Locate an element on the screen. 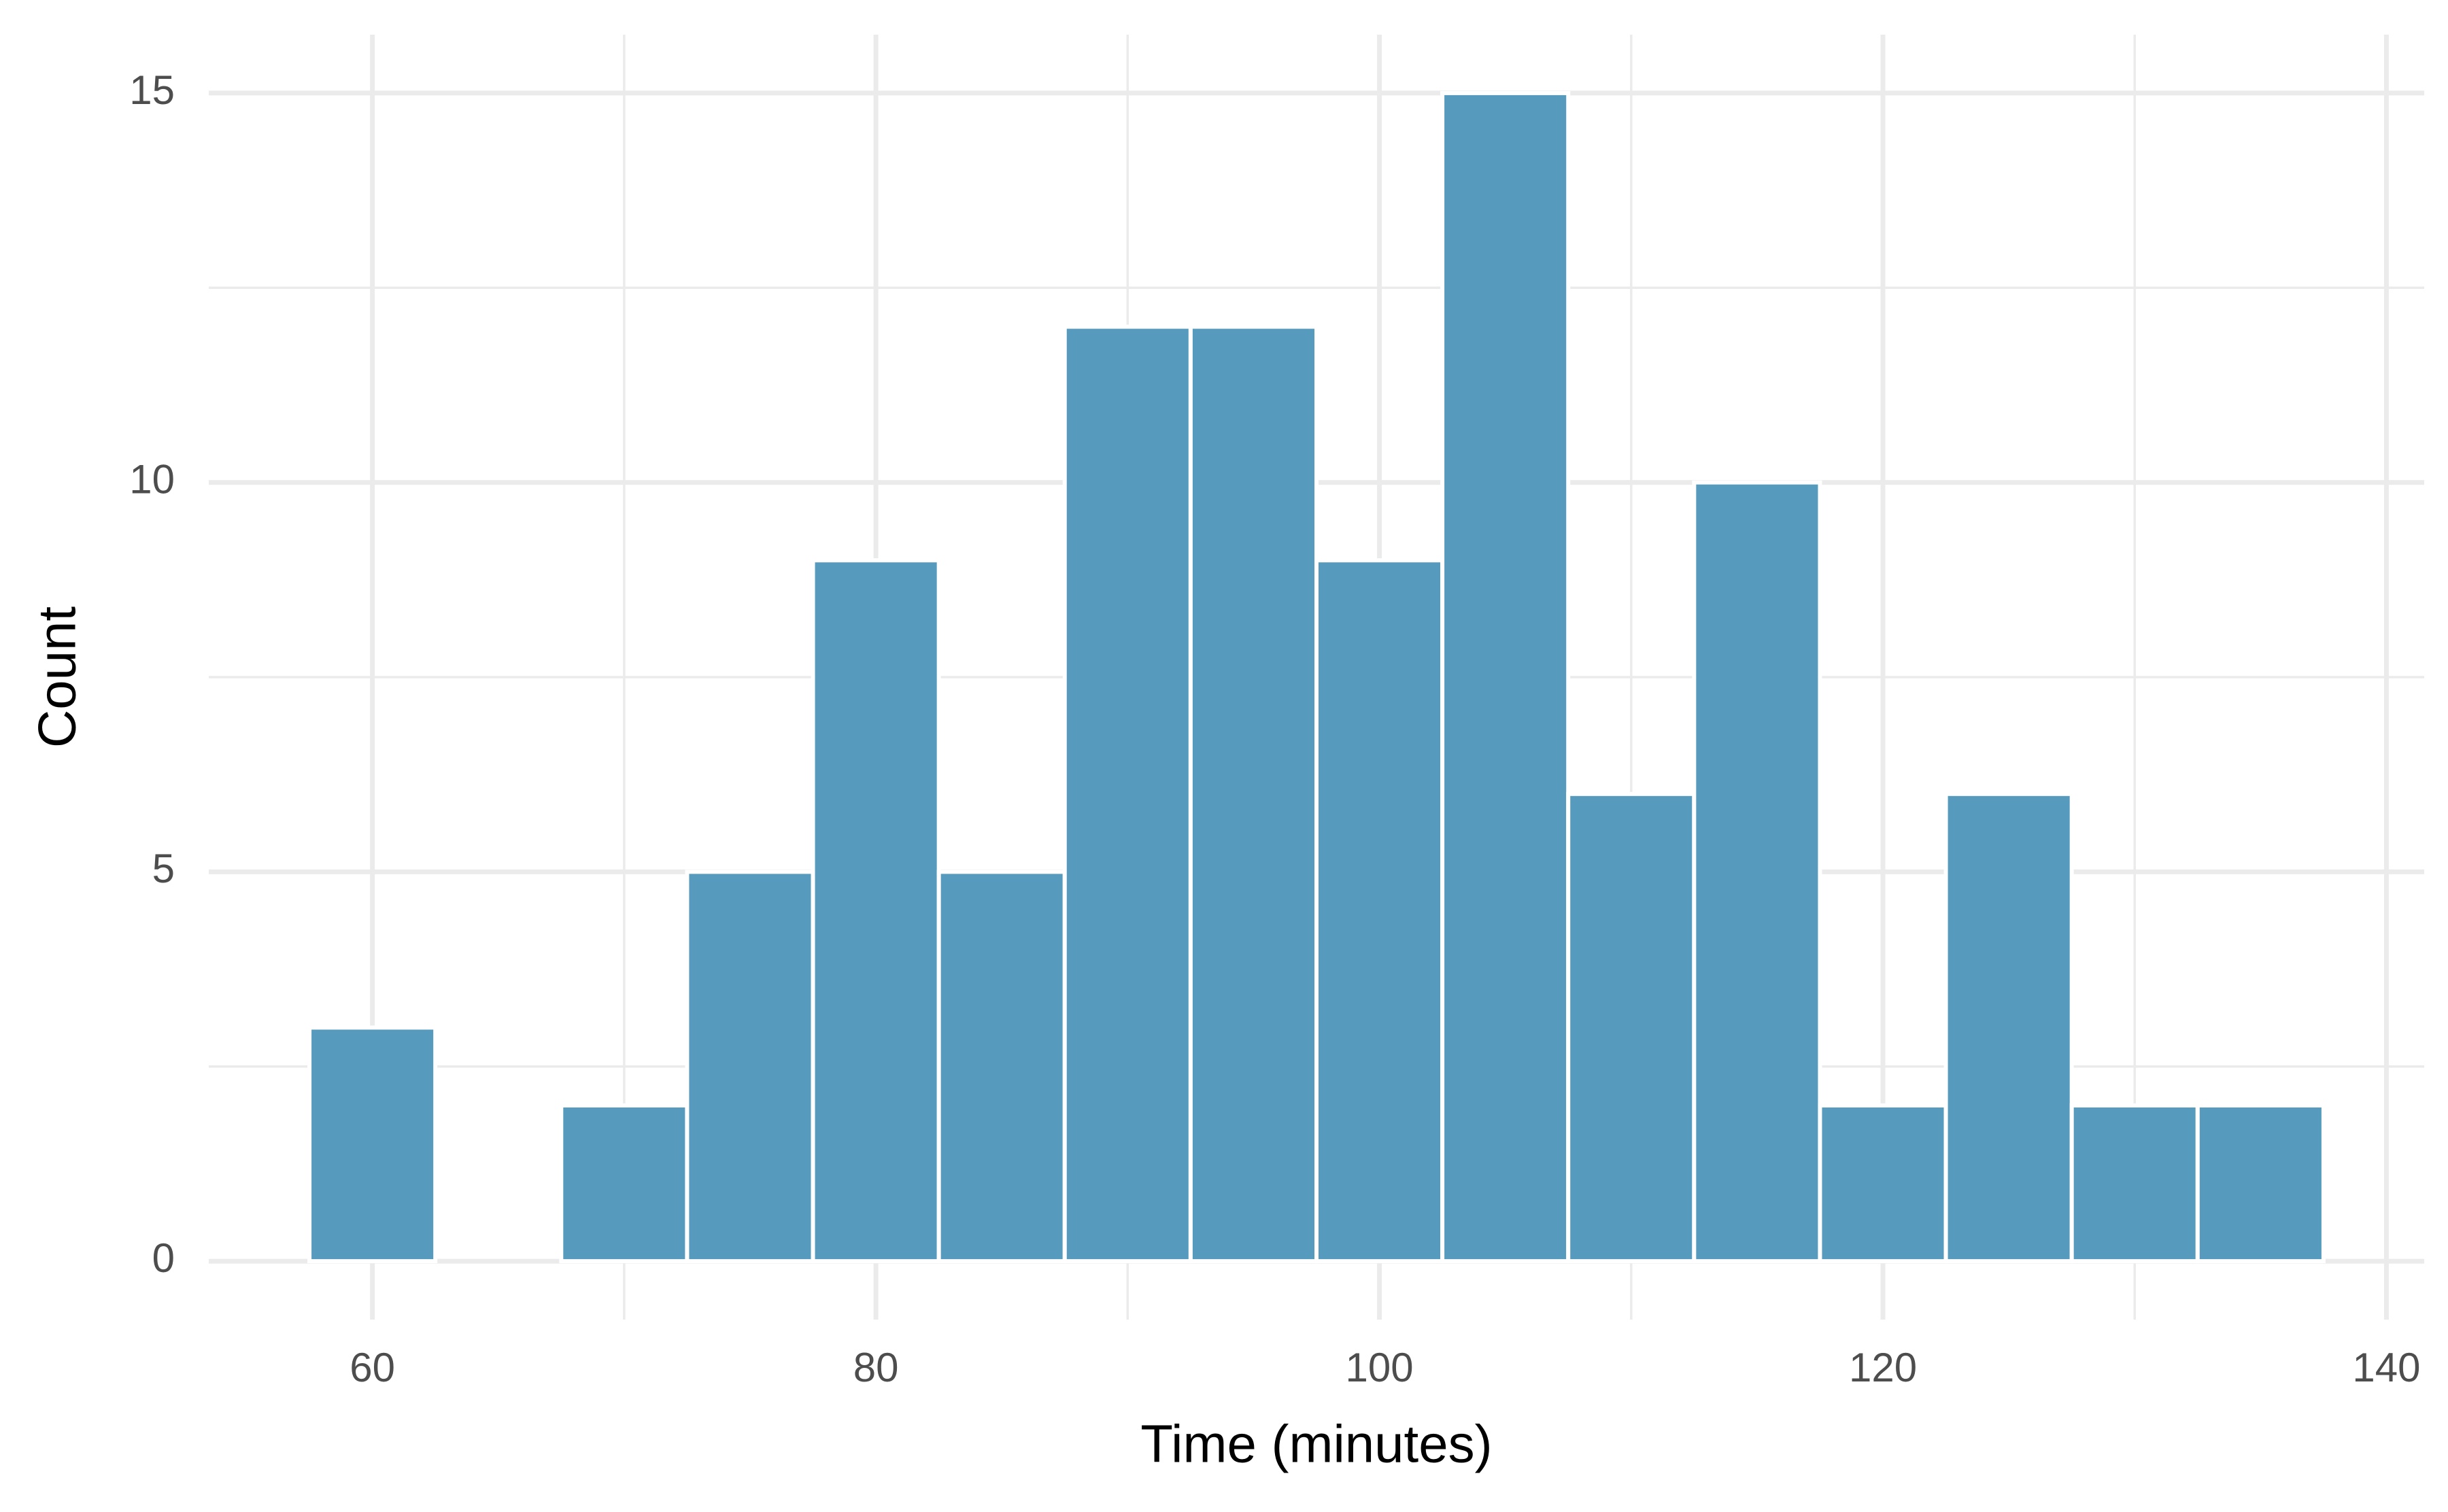  x-tick-label: 120 is located at coordinates (1883, 1367).